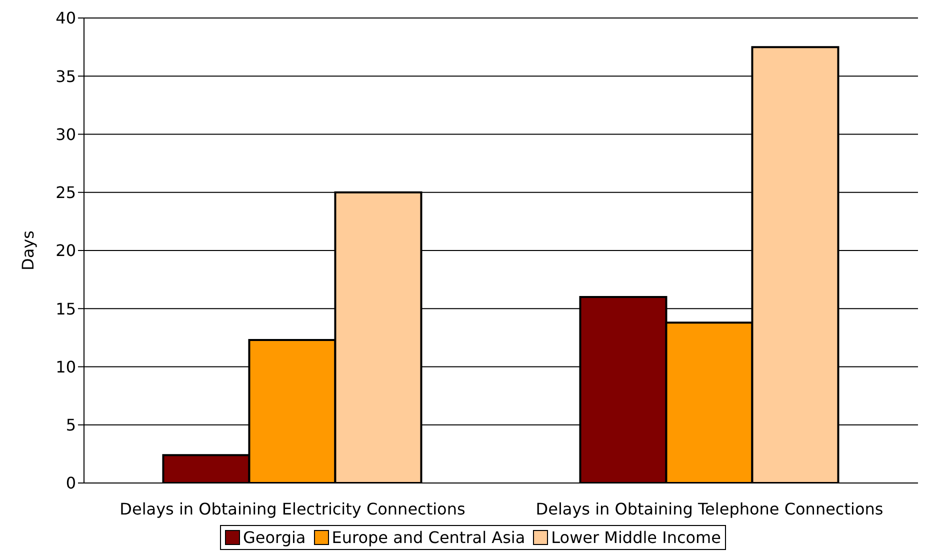 The height and width of the screenshot is (554, 930). Describe the element at coordinates (66, 76) in the screenshot. I see `y-tick-label: 35` at that location.